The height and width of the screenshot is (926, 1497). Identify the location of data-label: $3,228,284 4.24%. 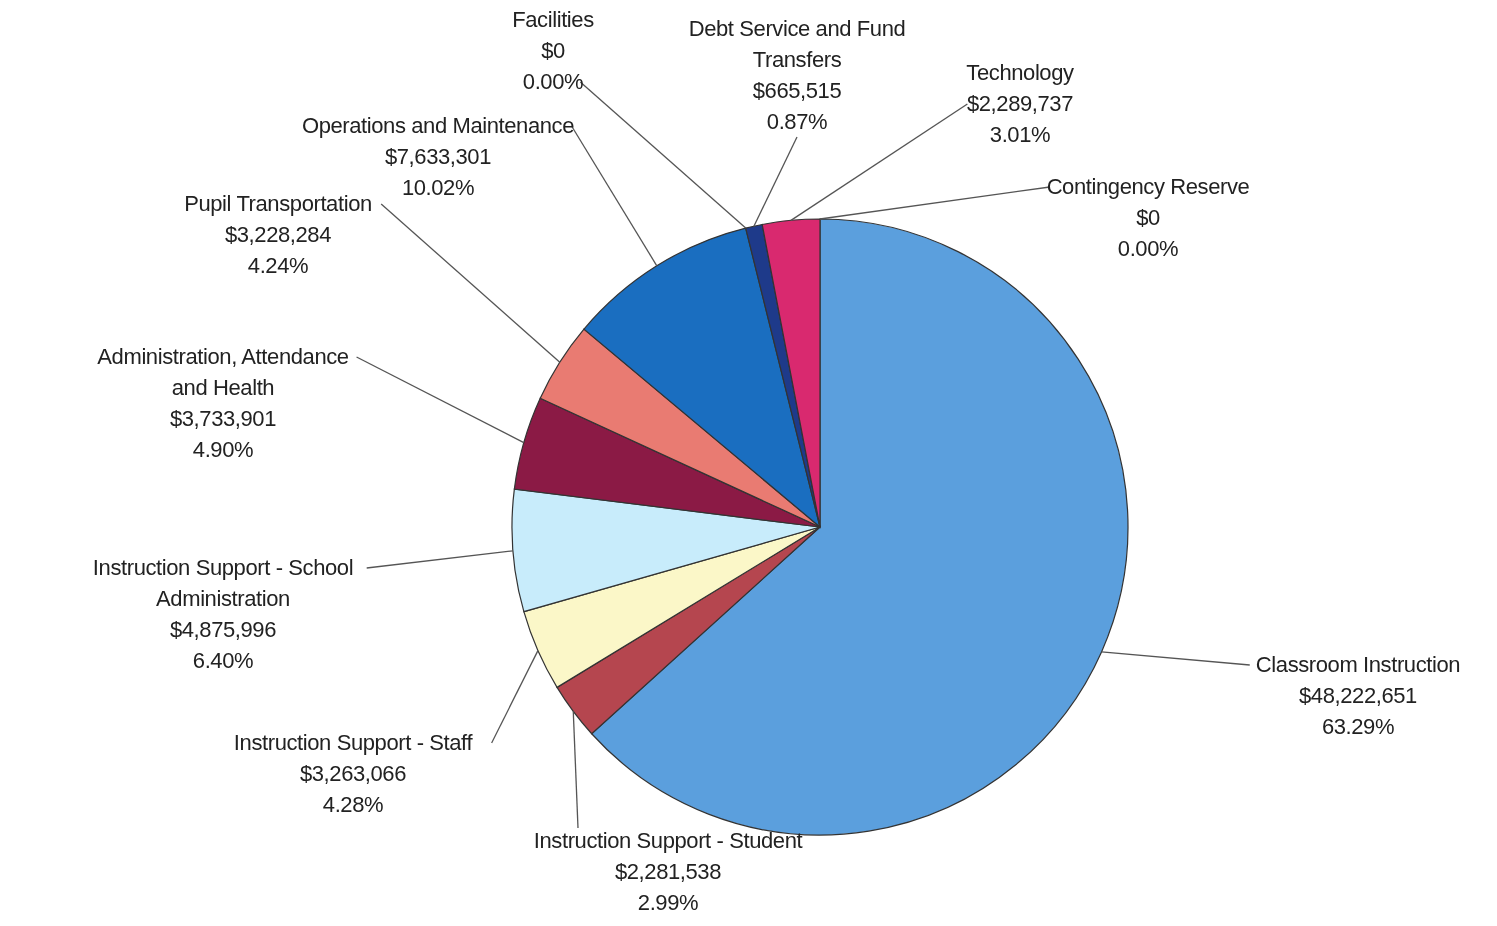
(278, 250).